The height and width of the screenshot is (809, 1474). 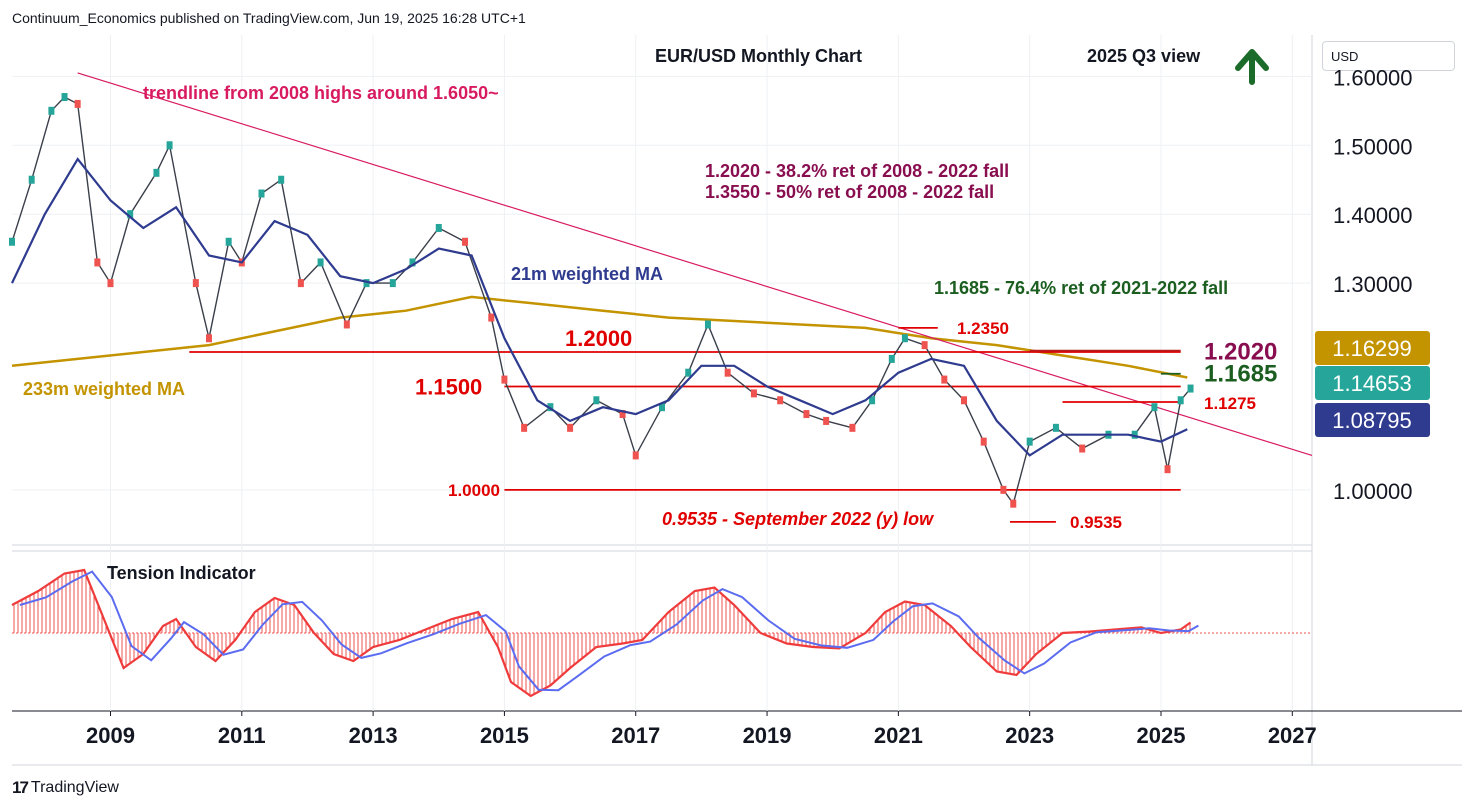 I want to click on up-arrow-icon, so click(x=1252, y=67).